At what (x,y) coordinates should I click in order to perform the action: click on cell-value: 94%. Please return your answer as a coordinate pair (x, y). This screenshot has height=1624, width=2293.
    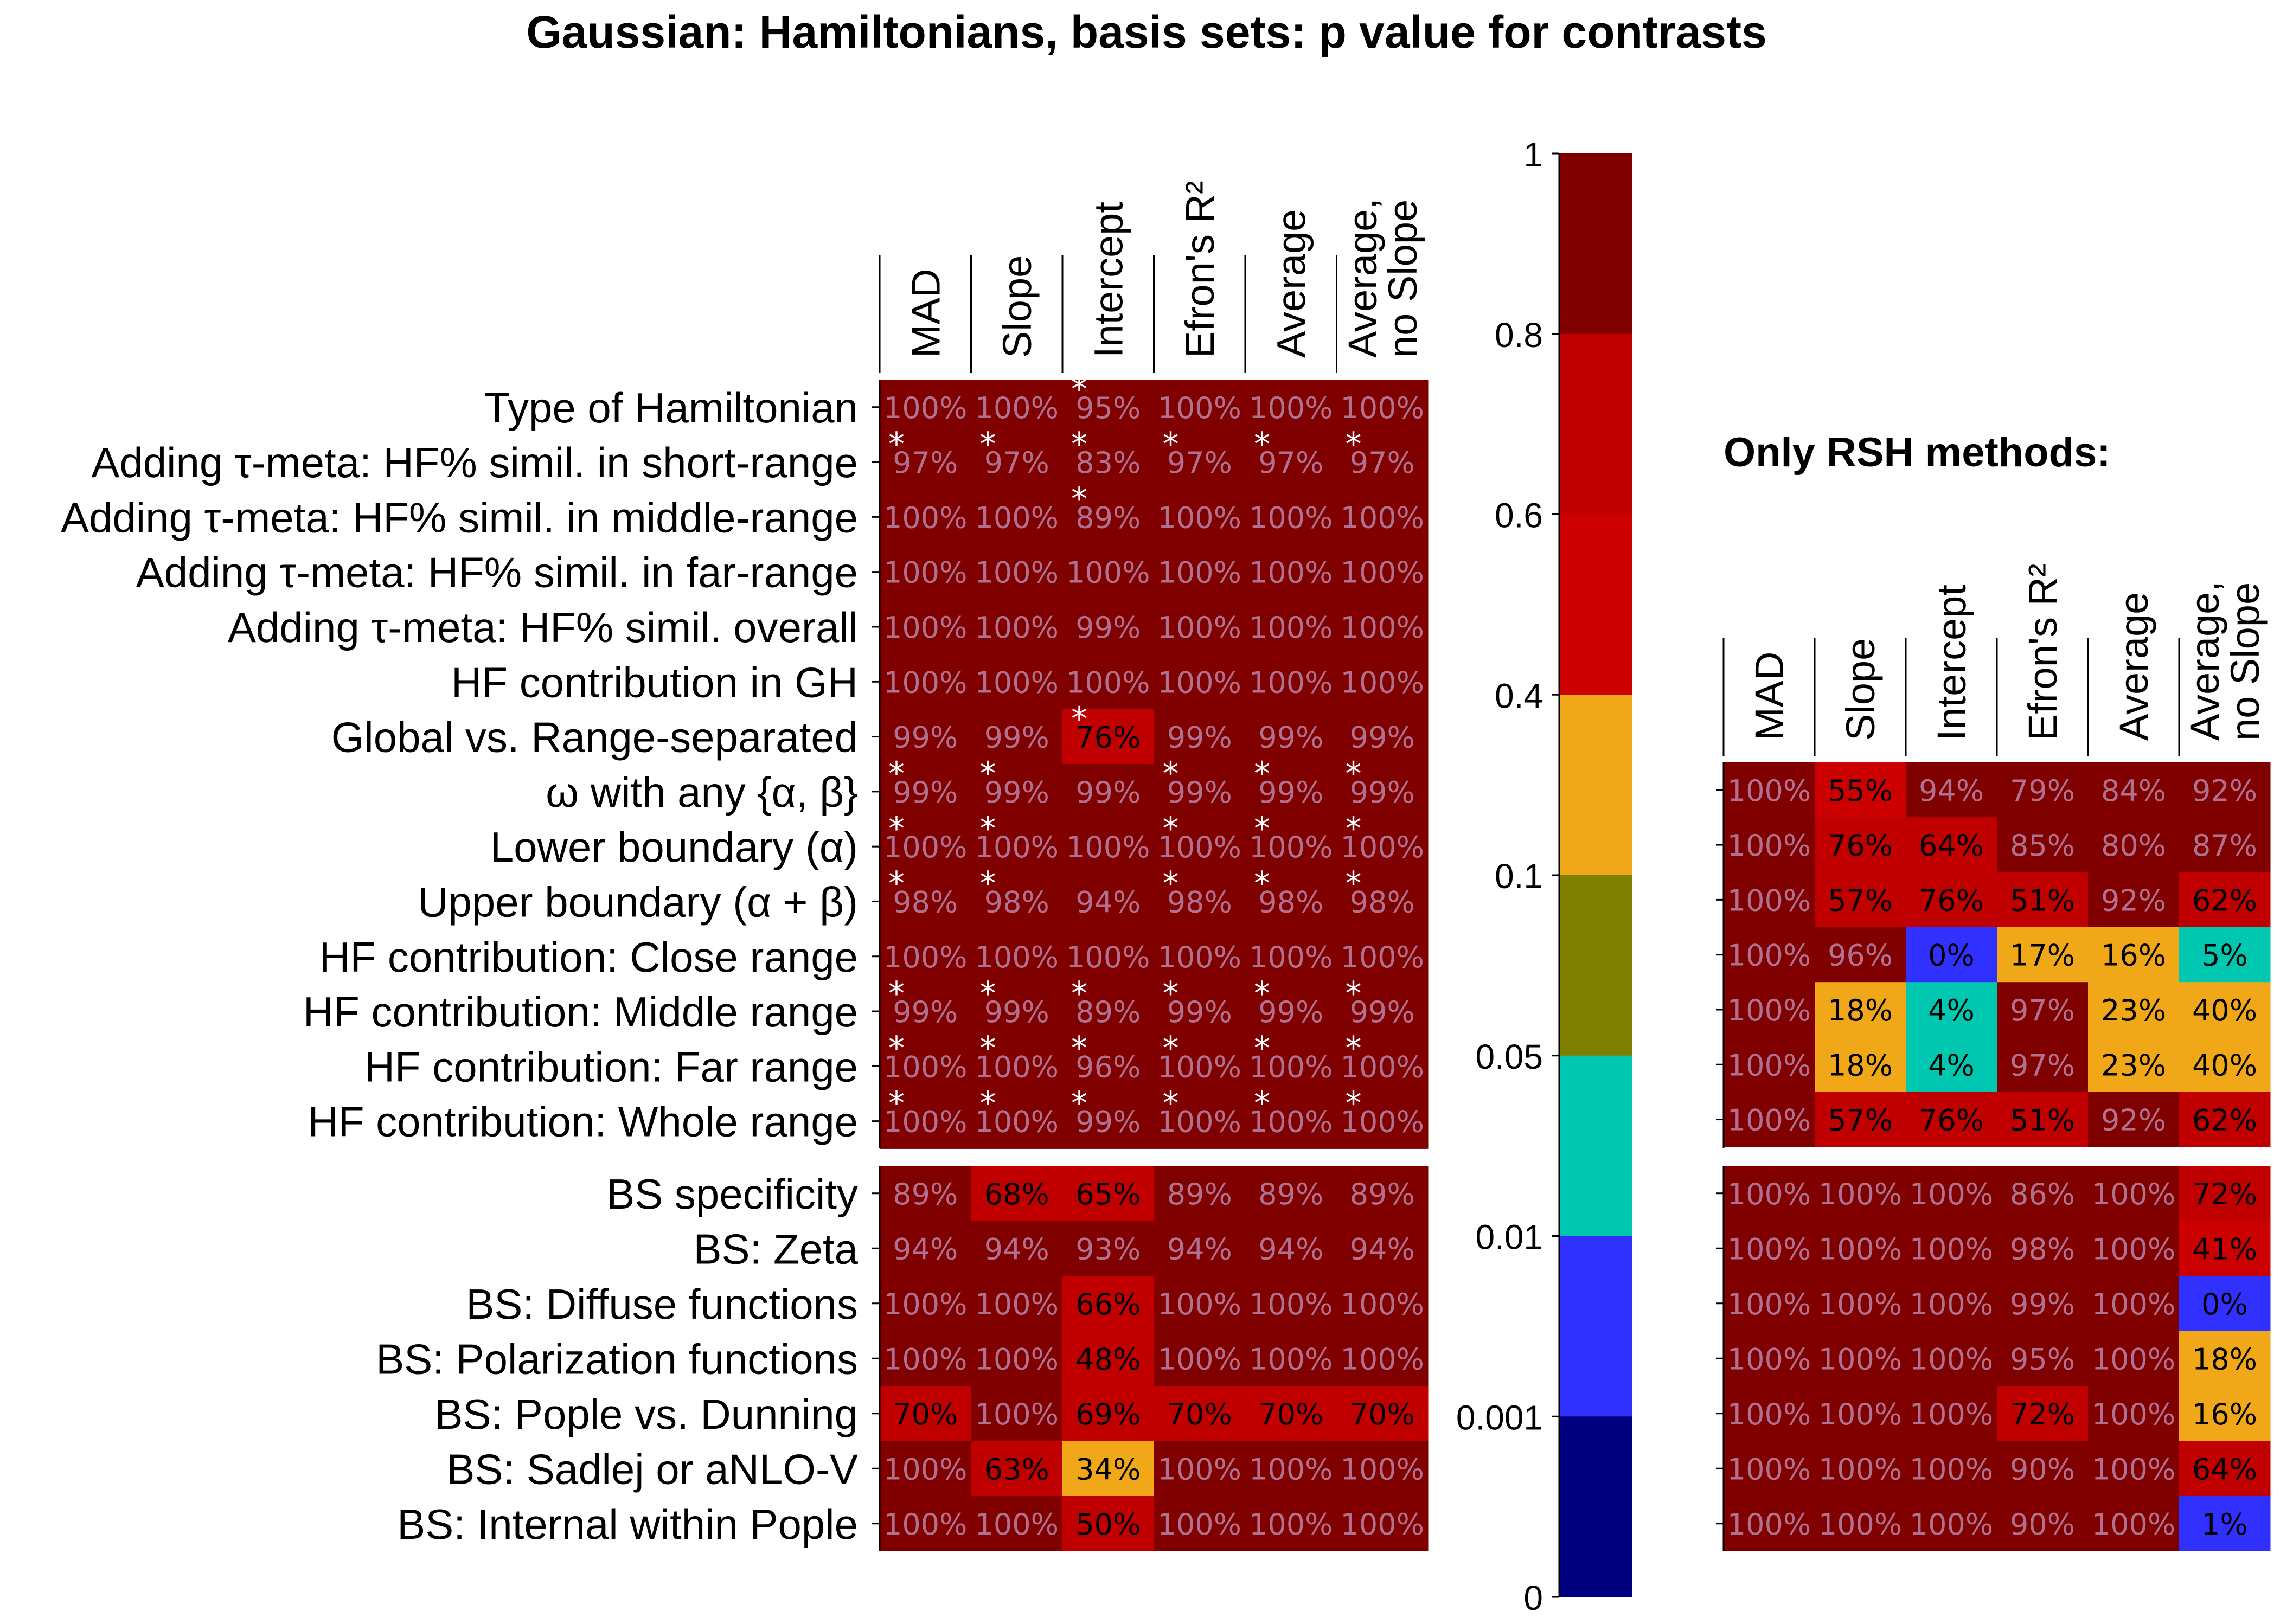
    Looking at the image, I should click on (1108, 902).